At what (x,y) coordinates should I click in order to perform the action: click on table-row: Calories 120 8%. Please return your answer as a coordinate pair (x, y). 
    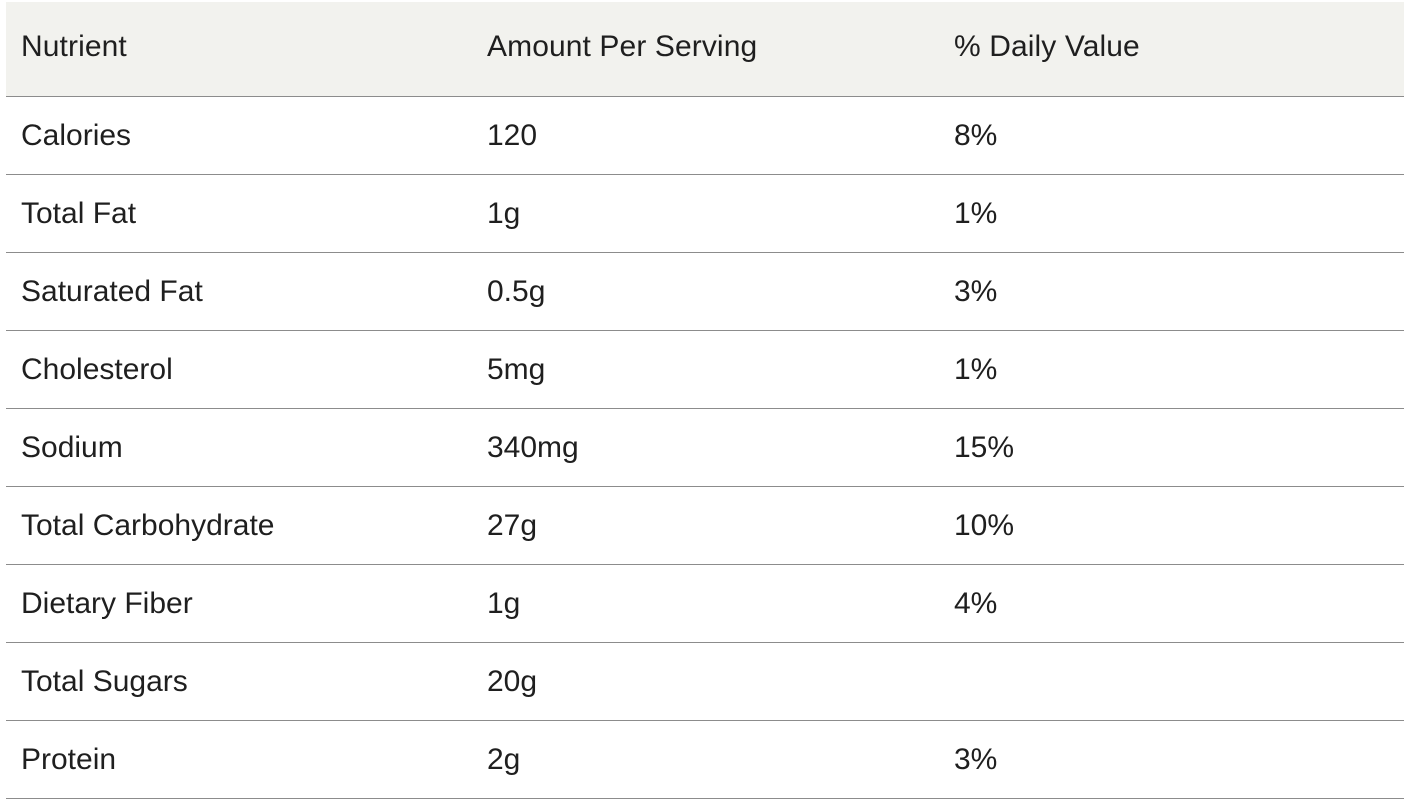
    Looking at the image, I should click on (705, 136).